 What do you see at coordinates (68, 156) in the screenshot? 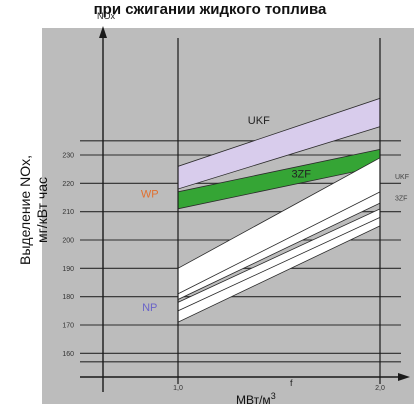
I see `y-tick-label: 230` at bounding box center [68, 156].